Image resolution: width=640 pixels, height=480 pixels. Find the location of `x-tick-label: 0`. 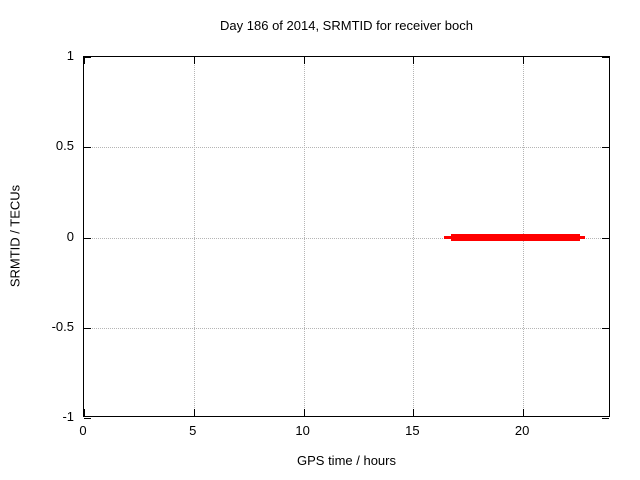

x-tick-label: 0 is located at coordinates (83, 430).